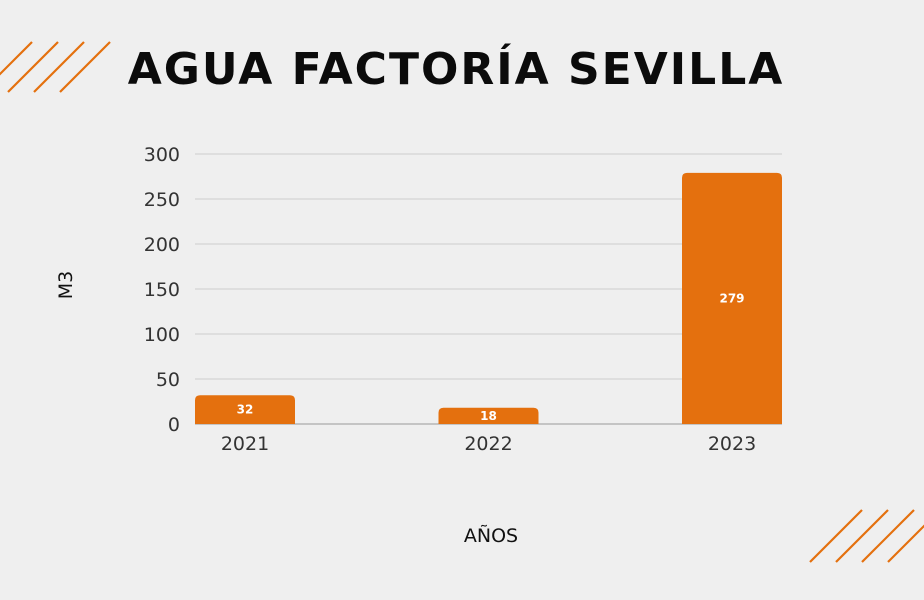  Describe the element at coordinates (732, 444) in the screenshot. I see `x-tick-label: 2023` at that location.